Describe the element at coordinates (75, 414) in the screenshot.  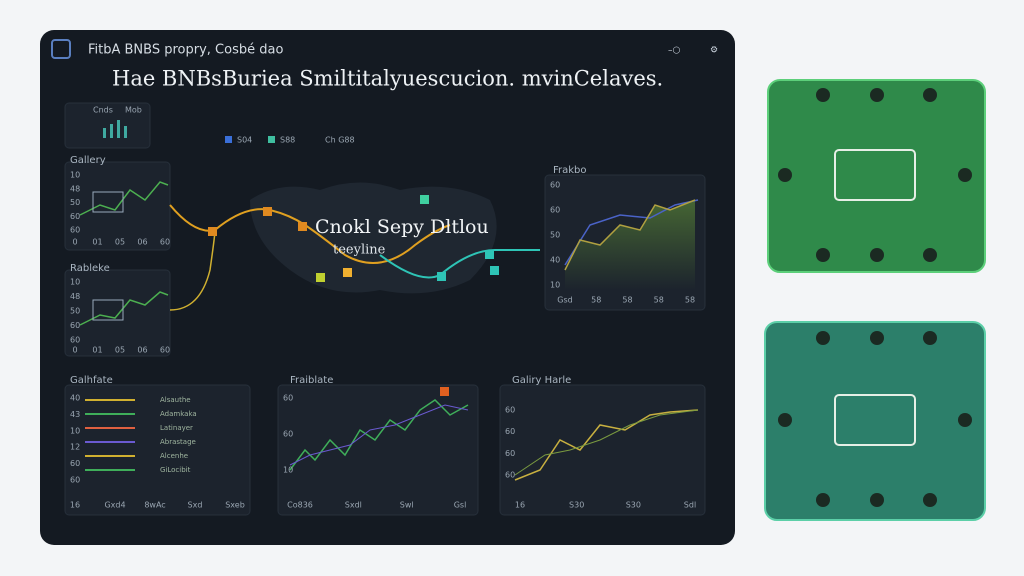
I see `y-tick-label: 43` at that location.